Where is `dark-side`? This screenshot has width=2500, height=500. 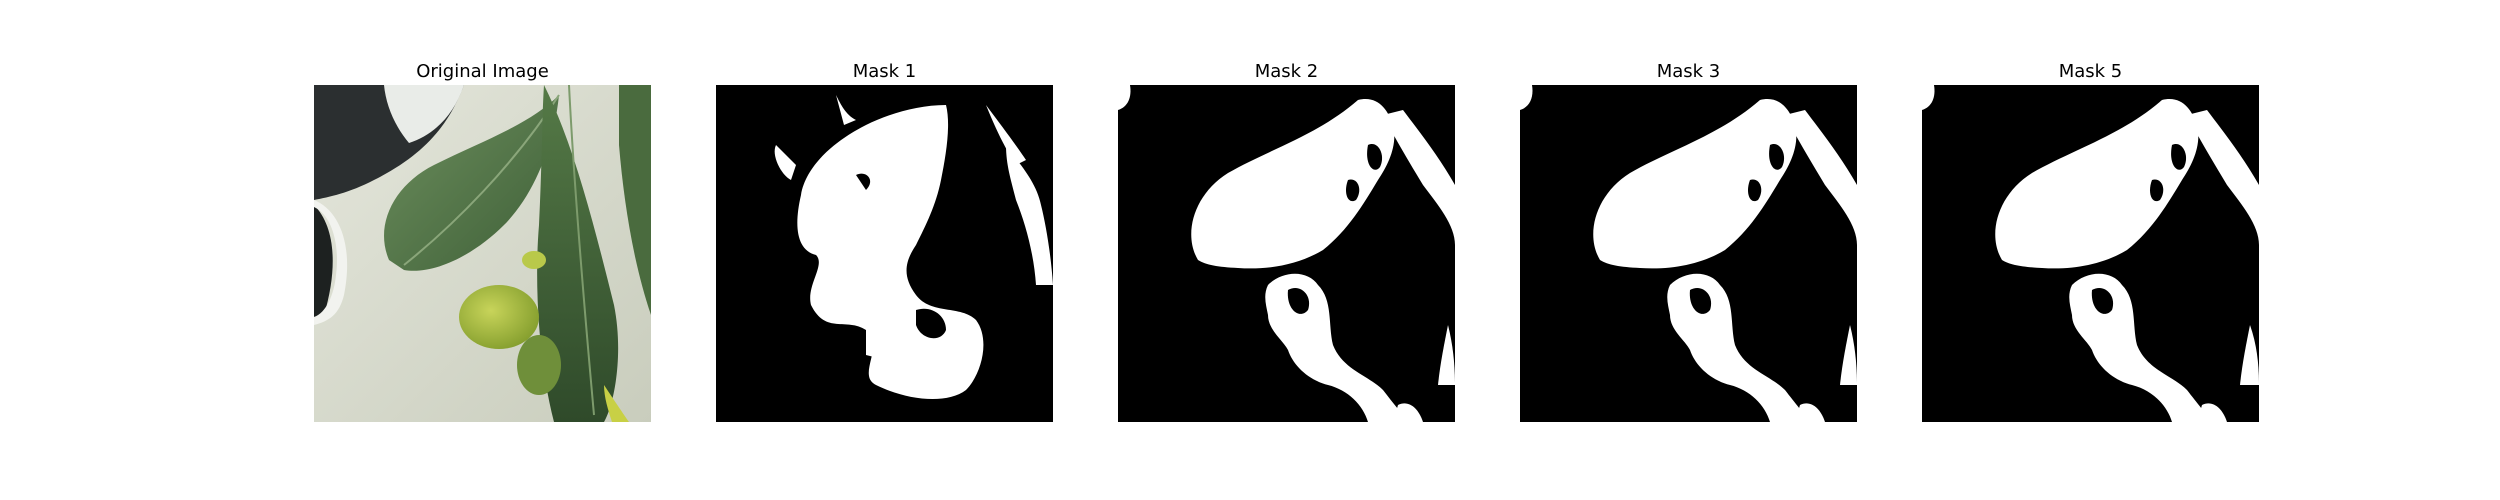
dark-side is located at coordinates (323, 261).